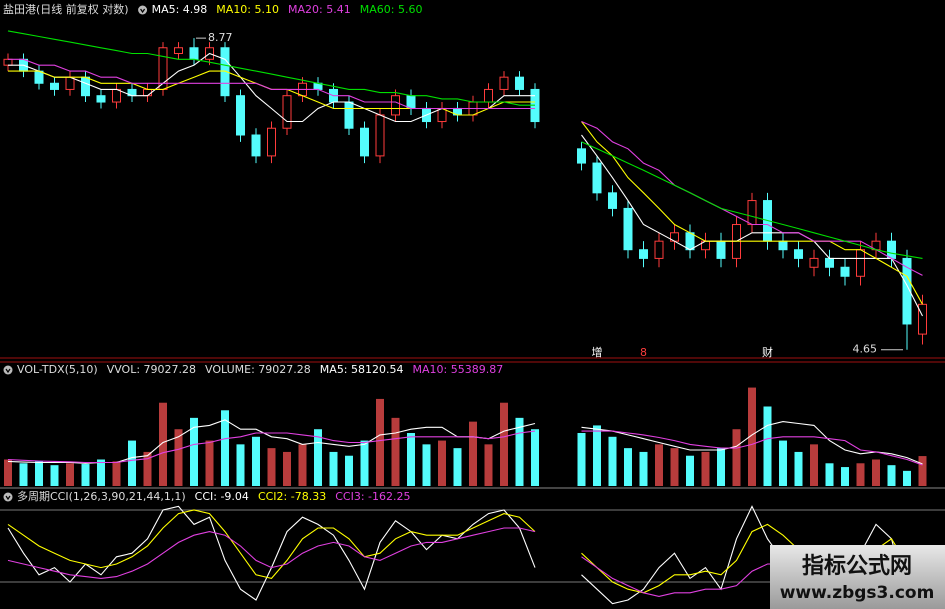  What do you see at coordinates (258, 369) in the screenshot?
I see `volume-label: VOLUME: 79027.28` at bounding box center [258, 369].